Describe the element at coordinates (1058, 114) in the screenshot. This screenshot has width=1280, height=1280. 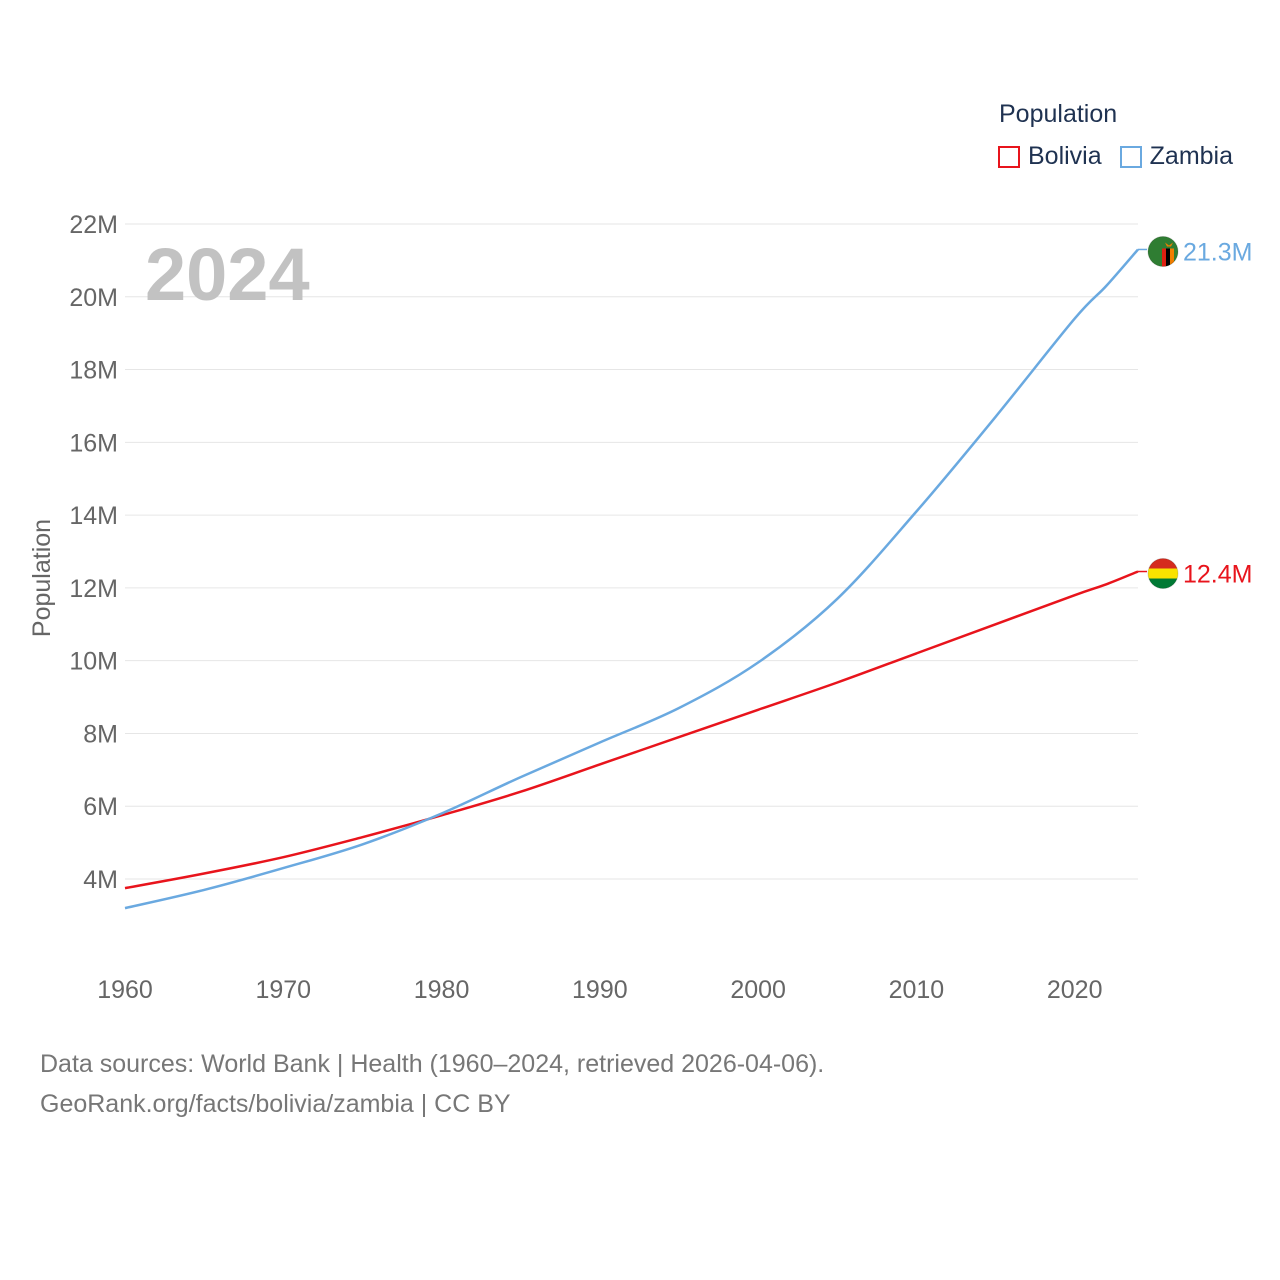
I see `legend-title: Population` at that location.